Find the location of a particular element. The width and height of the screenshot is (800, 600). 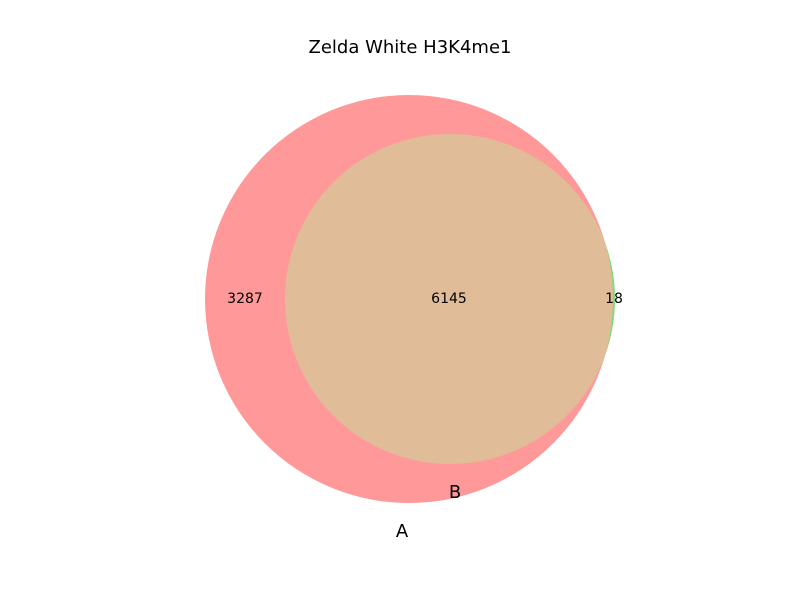

region-a-and-b-count: 6145 is located at coordinates (449, 299).